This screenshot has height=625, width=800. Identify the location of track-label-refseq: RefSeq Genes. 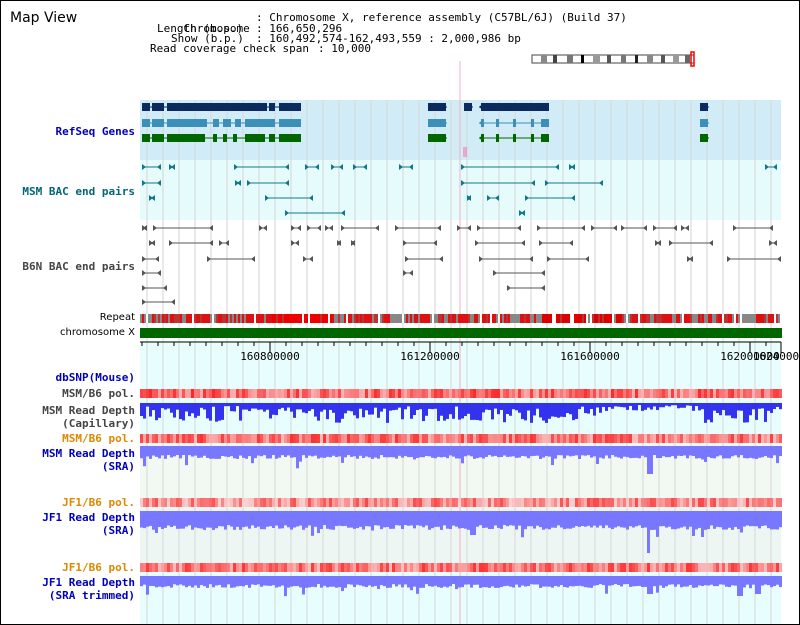
(95, 131).